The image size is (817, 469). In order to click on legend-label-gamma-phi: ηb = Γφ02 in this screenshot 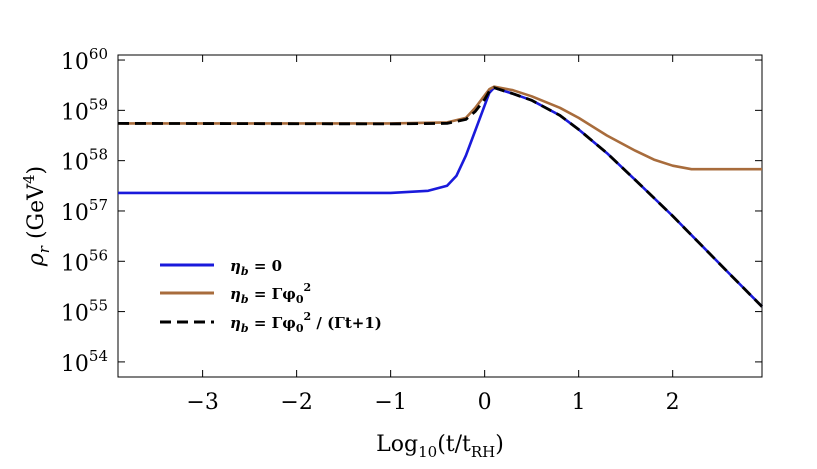, I will do `click(270, 293)`.